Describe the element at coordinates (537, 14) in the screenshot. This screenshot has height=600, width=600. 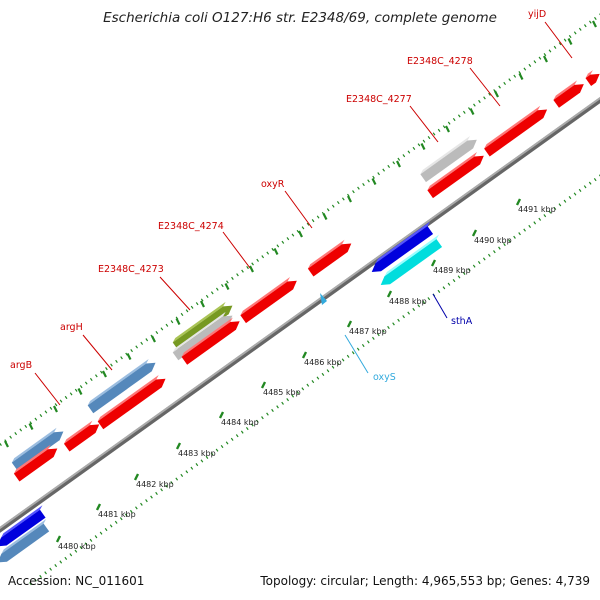
I see `gene-label-yijd: yijD` at that location.